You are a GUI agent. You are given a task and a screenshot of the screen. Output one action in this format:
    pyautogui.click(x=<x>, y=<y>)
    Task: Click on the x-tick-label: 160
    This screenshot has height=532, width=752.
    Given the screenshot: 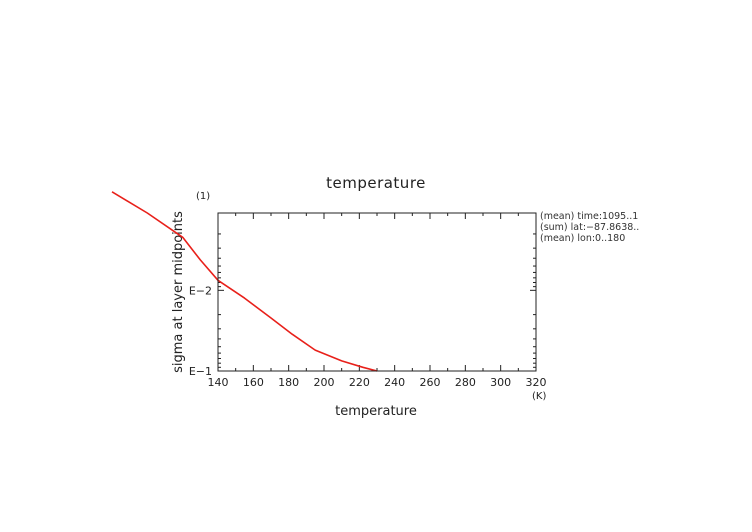 What is the action you would take?
    pyautogui.click(x=253, y=382)
    